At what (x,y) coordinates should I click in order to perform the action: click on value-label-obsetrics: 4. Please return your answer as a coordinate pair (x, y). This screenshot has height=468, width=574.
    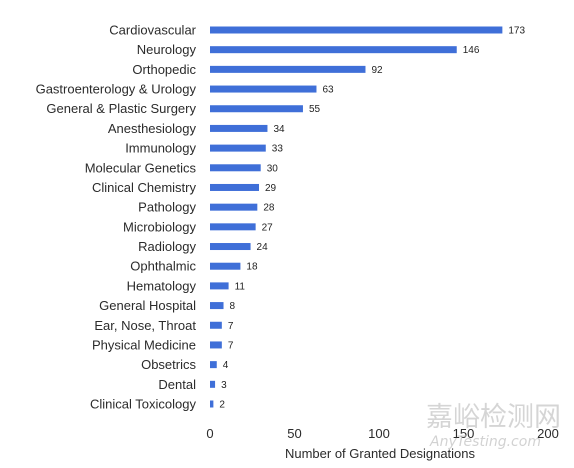
    Looking at the image, I should click on (226, 365).